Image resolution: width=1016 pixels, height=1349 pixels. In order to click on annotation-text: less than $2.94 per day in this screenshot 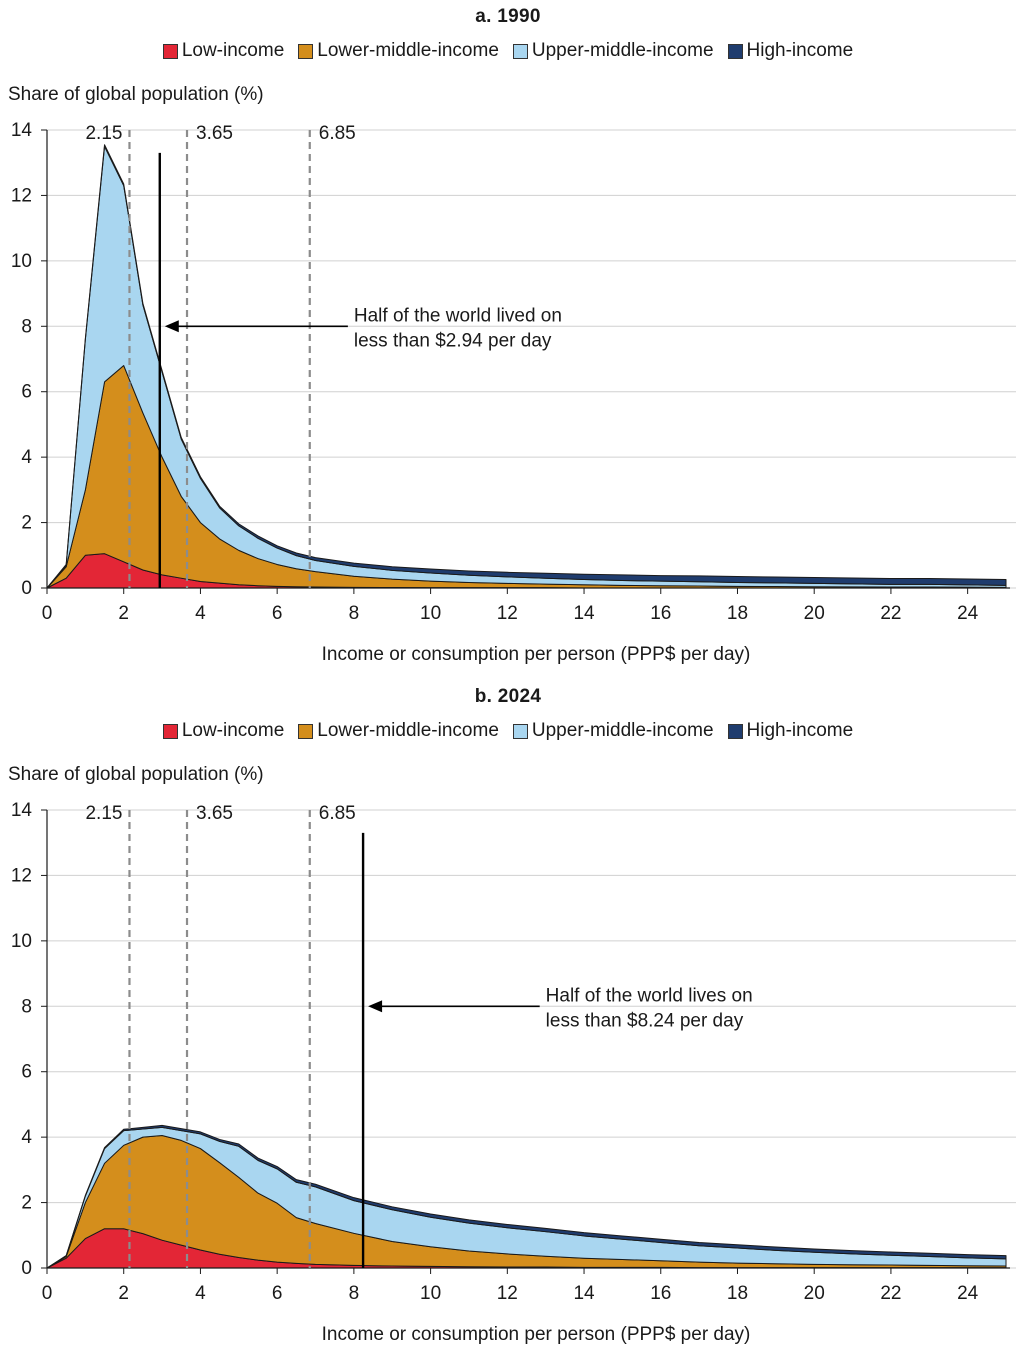, I will do `click(453, 340)`.